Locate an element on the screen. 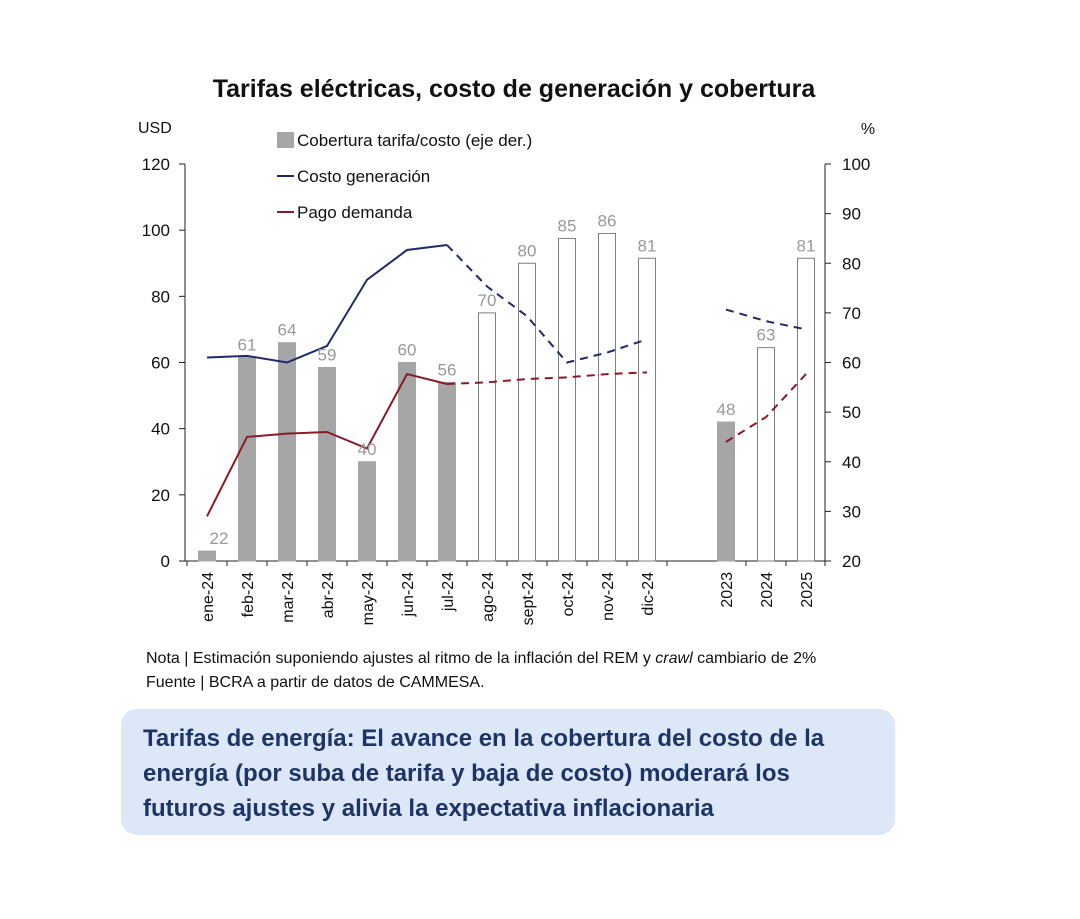 The height and width of the screenshot is (919, 1080). x-category-label: dic-24 is located at coordinates (648, 594).